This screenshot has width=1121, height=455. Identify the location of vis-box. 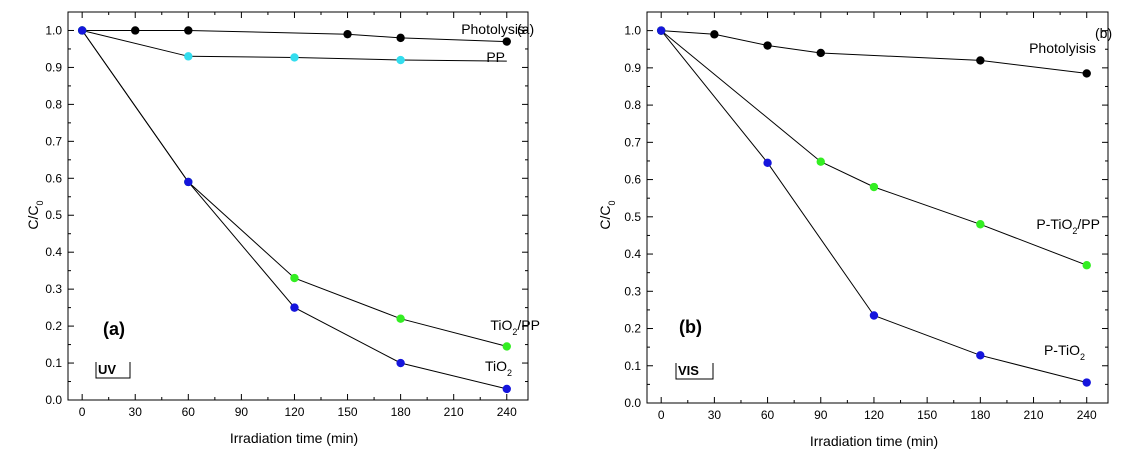
(694, 371).